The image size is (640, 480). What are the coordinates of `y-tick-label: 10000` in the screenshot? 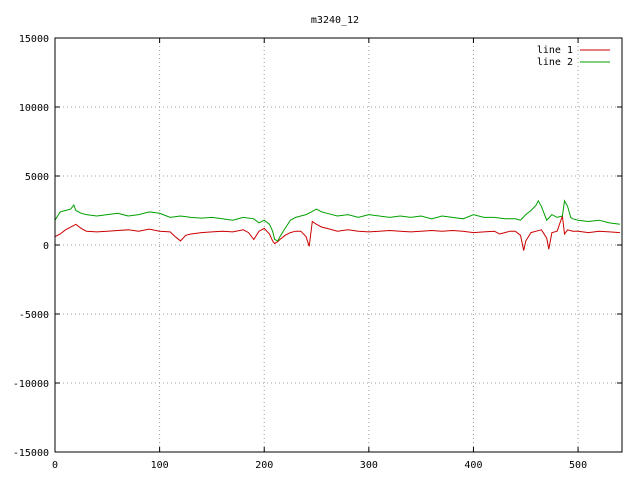 It's located at (34, 108).